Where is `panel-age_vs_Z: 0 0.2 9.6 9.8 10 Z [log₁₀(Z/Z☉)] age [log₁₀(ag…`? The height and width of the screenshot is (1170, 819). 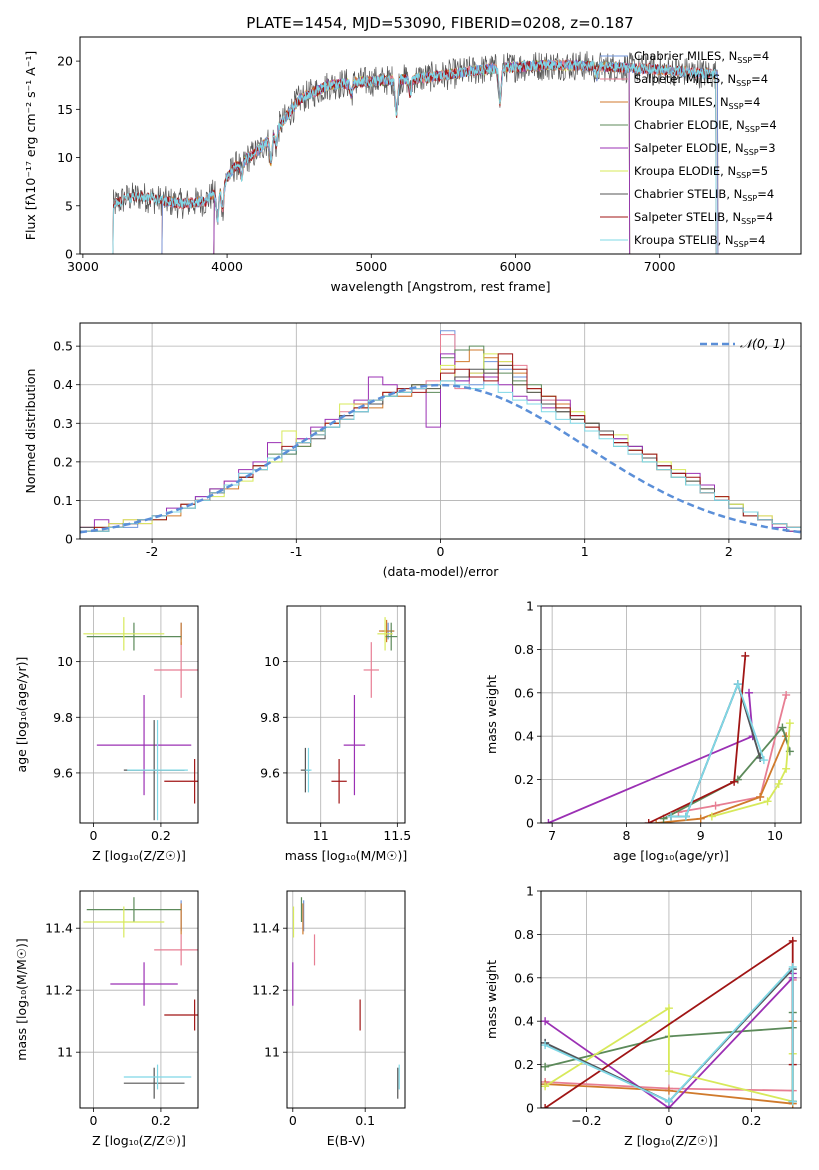 panel-age_vs_Z: 0 0.2 9.6 9.8 10 Z [log₁₀(Z/Z☉)] age [log₁₀(ag… is located at coordinates (106, 734).